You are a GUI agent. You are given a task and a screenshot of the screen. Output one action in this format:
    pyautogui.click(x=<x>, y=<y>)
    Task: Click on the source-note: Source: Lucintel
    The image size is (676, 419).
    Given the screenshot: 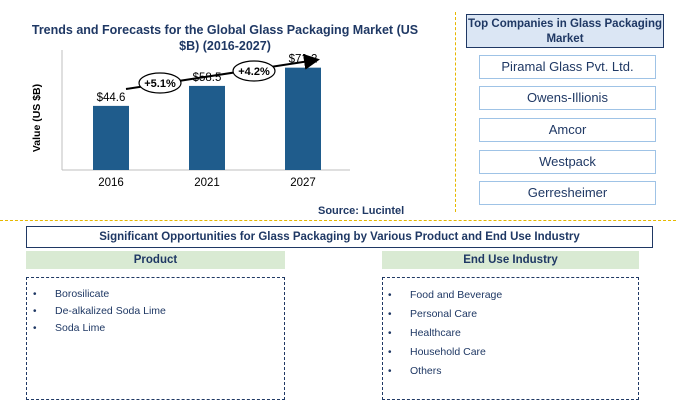 What is the action you would take?
    pyautogui.click(x=361, y=211)
    